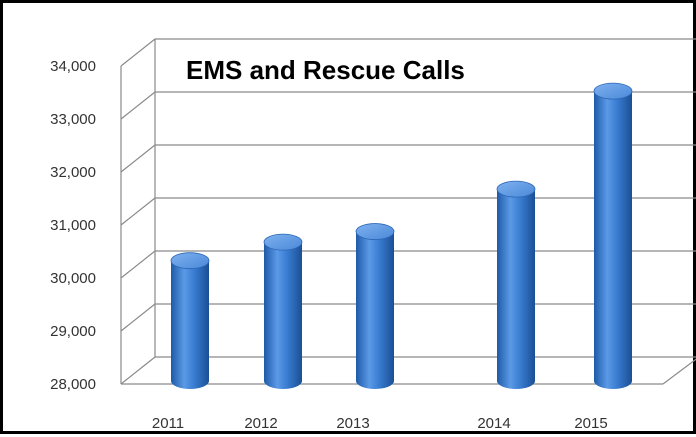 Image resolution: width=696 pixels, height=437 pixels. Describe the element at coordinates (168, 423) in the screenshot. I see `x-tick-label: 2011` at that location.